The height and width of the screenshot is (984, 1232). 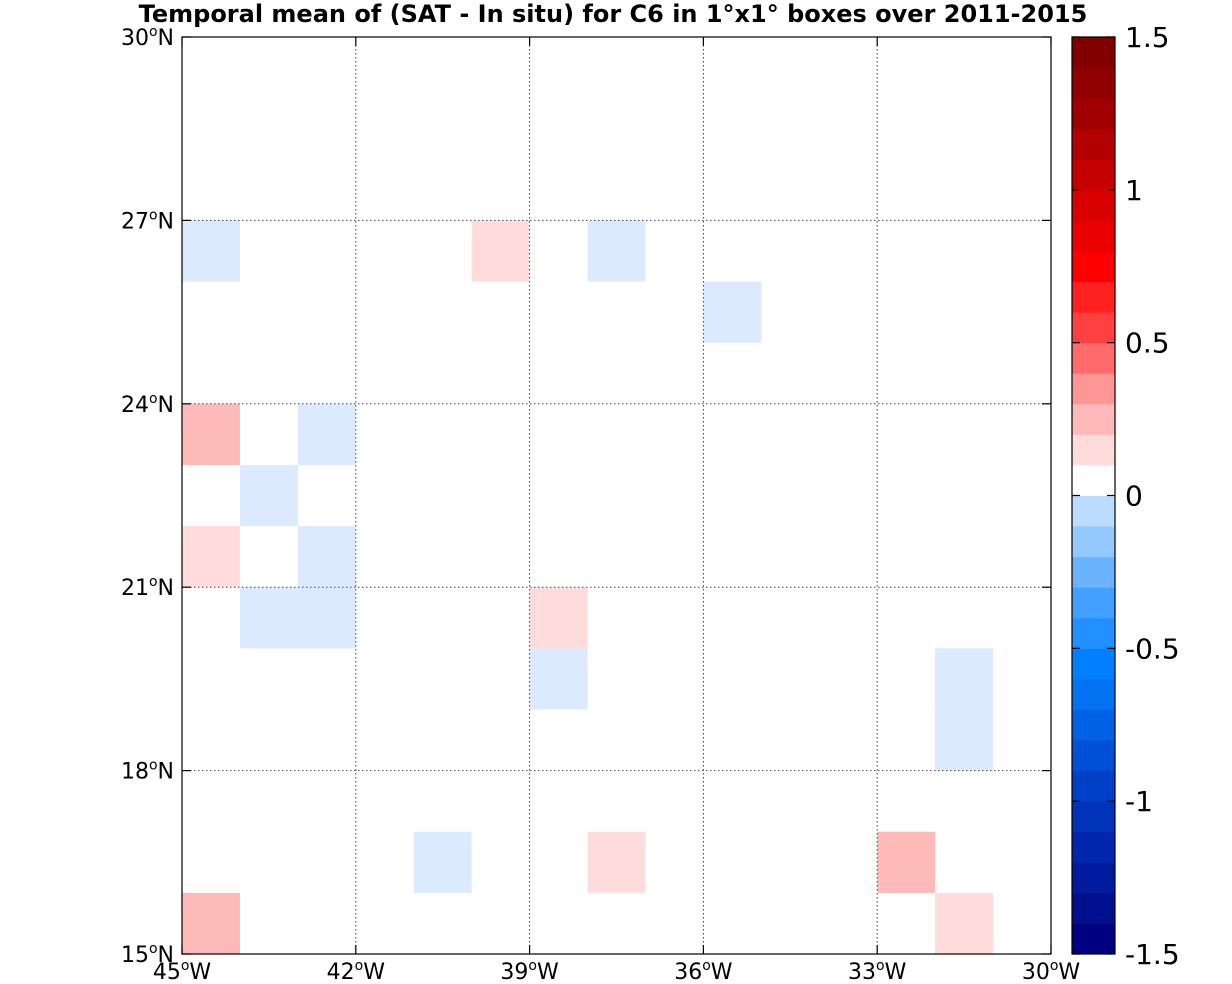 I want to click on y-tick-label: 30oN, so click(x=147, y=37).